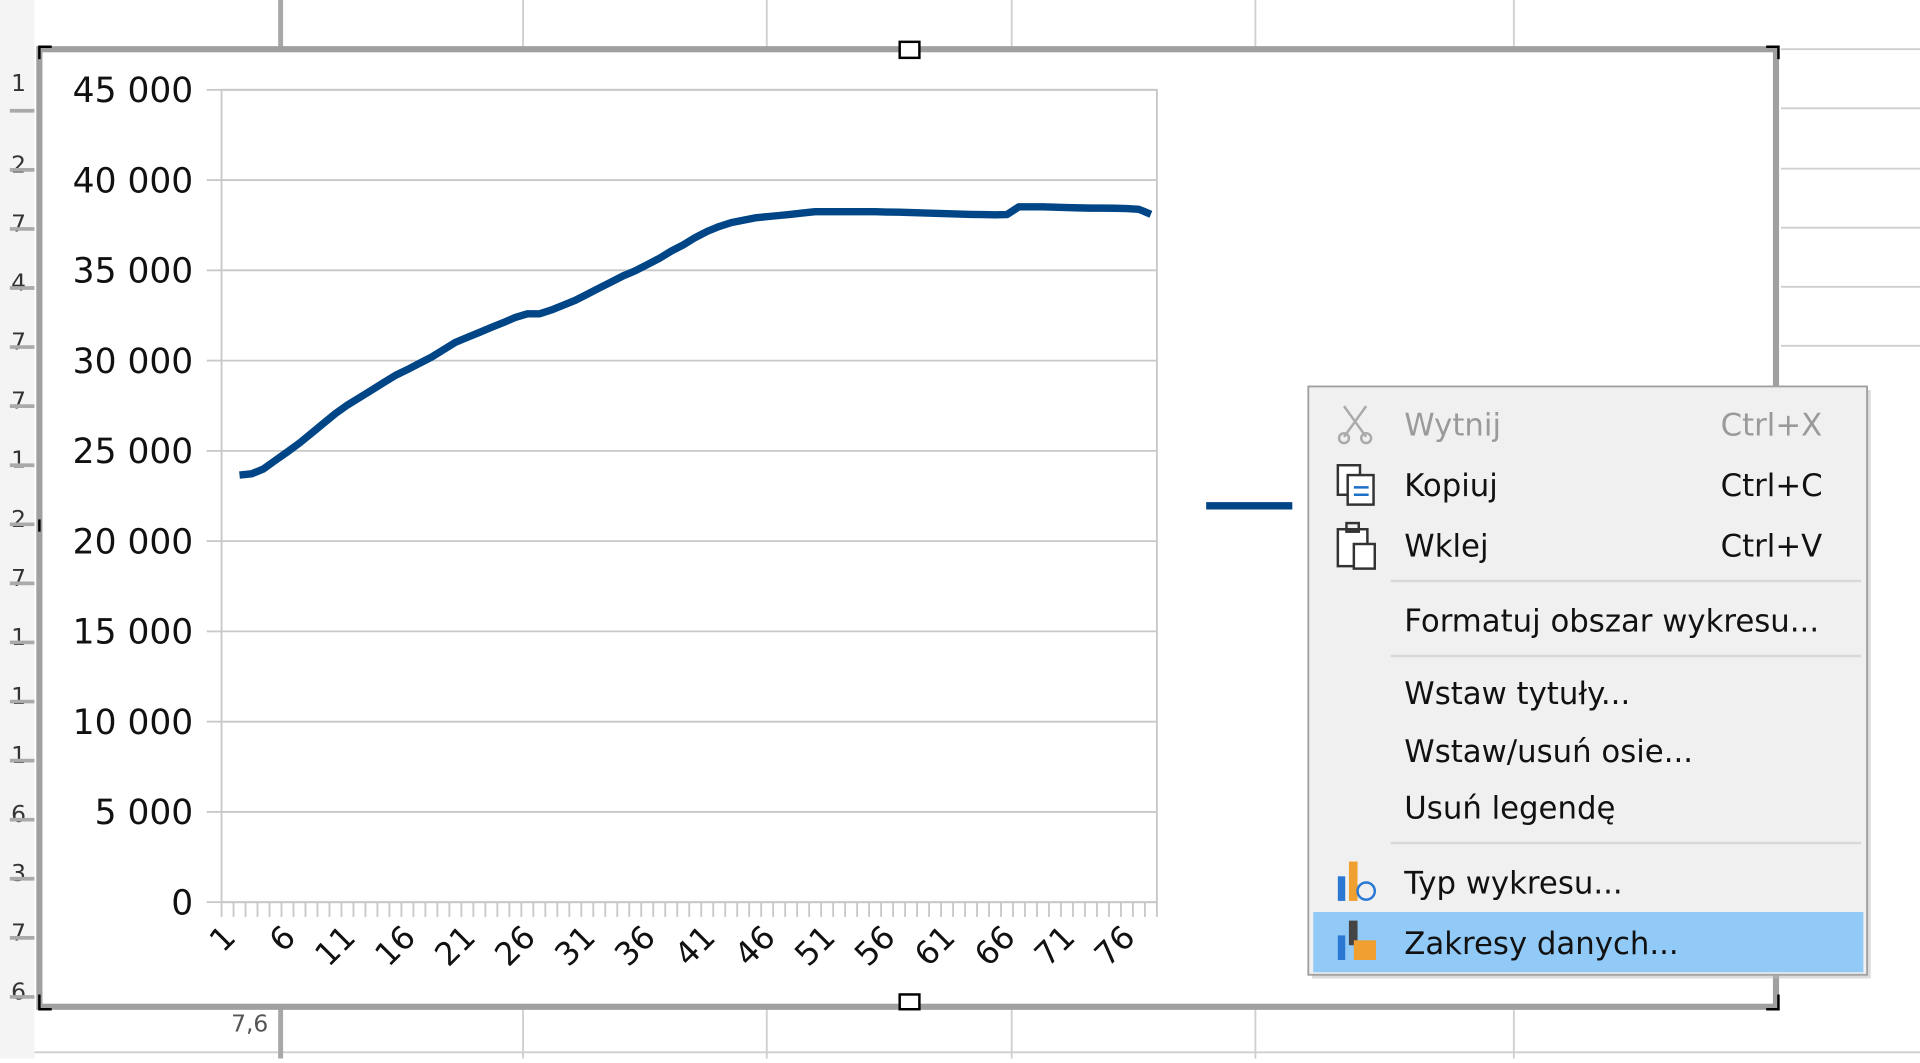  What do you see at coordinates (133, 452) in the screenshot?
I see `y-tick-label: 25 000` at bounding box center [133, 452].